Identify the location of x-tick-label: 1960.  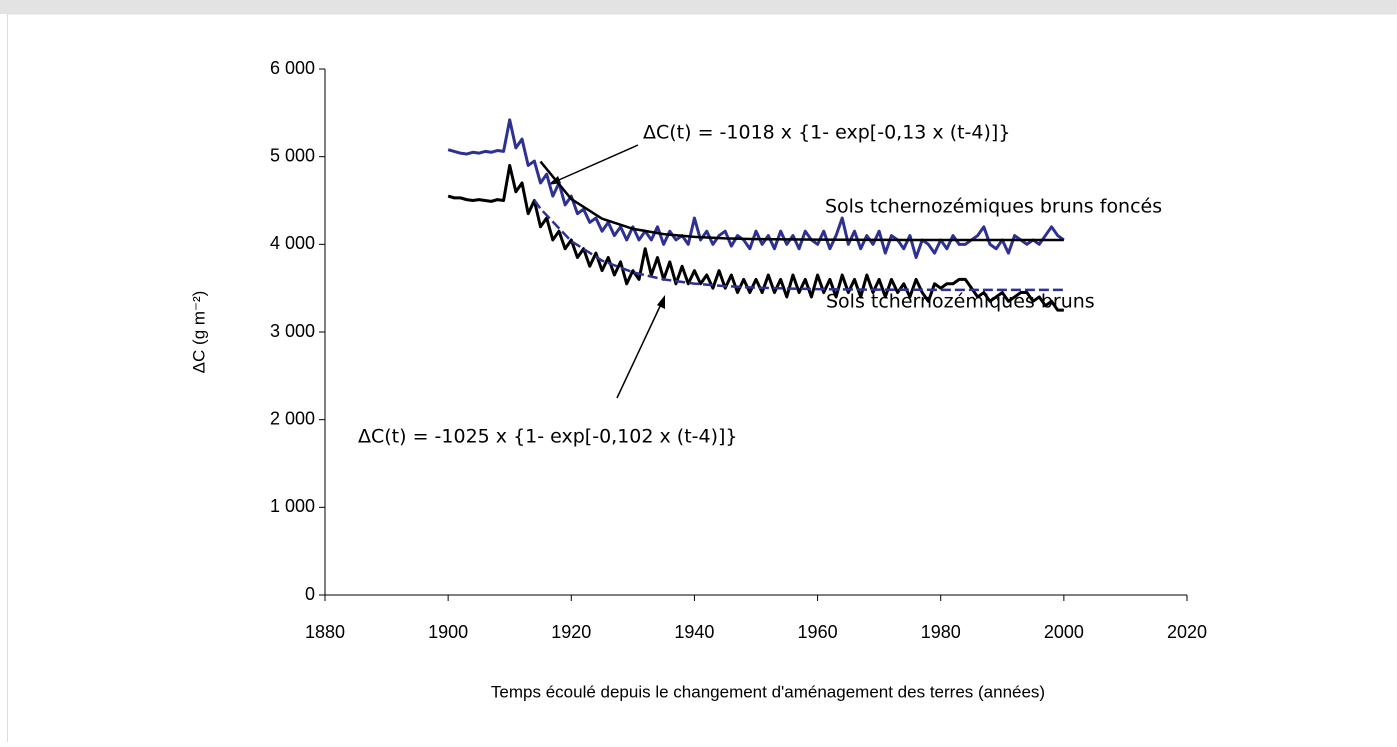
(818, 632).